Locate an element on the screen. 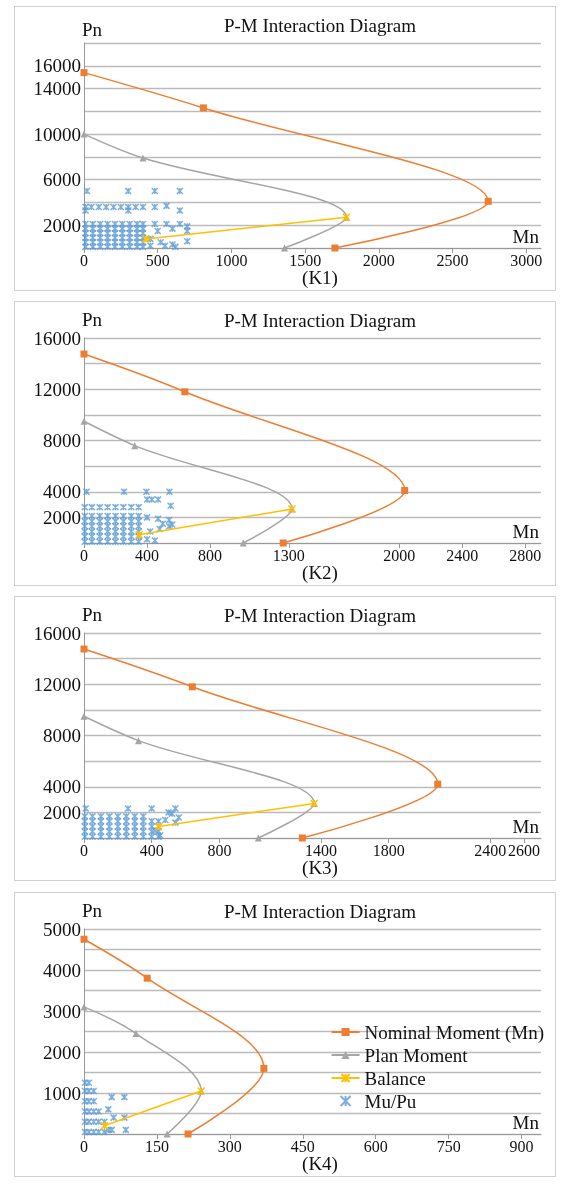 This screenshot has height=1189, width=570. y-tick-label: 6000 is located at coordinates (62, 180).